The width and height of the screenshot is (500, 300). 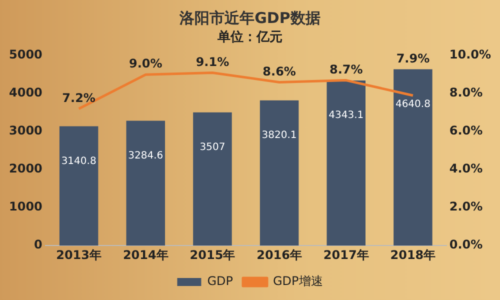 I want to click on data-label: 3284.6, so click(x=146, y=156).